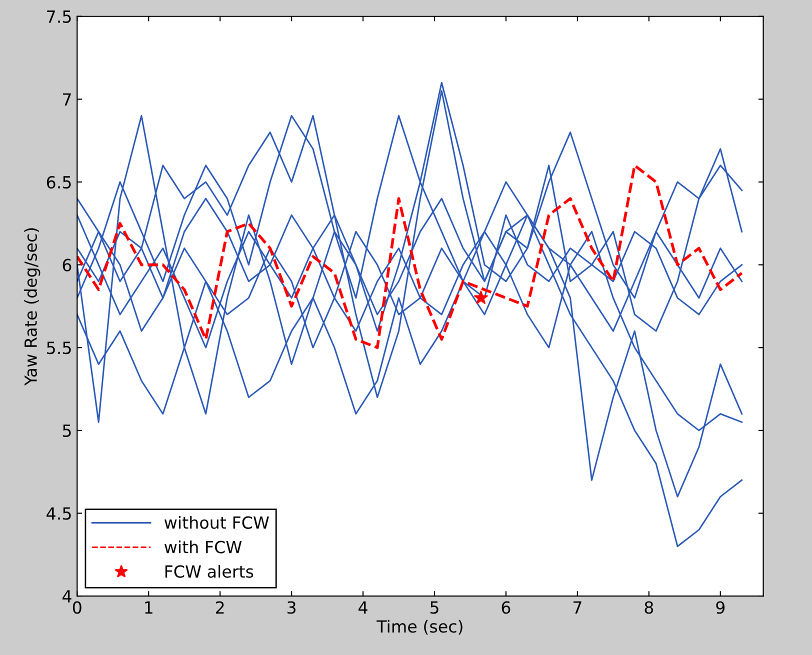  Describe the element at coordinates (649, 607) in the screenshot. I see `x-tick-label: 8` at that location.